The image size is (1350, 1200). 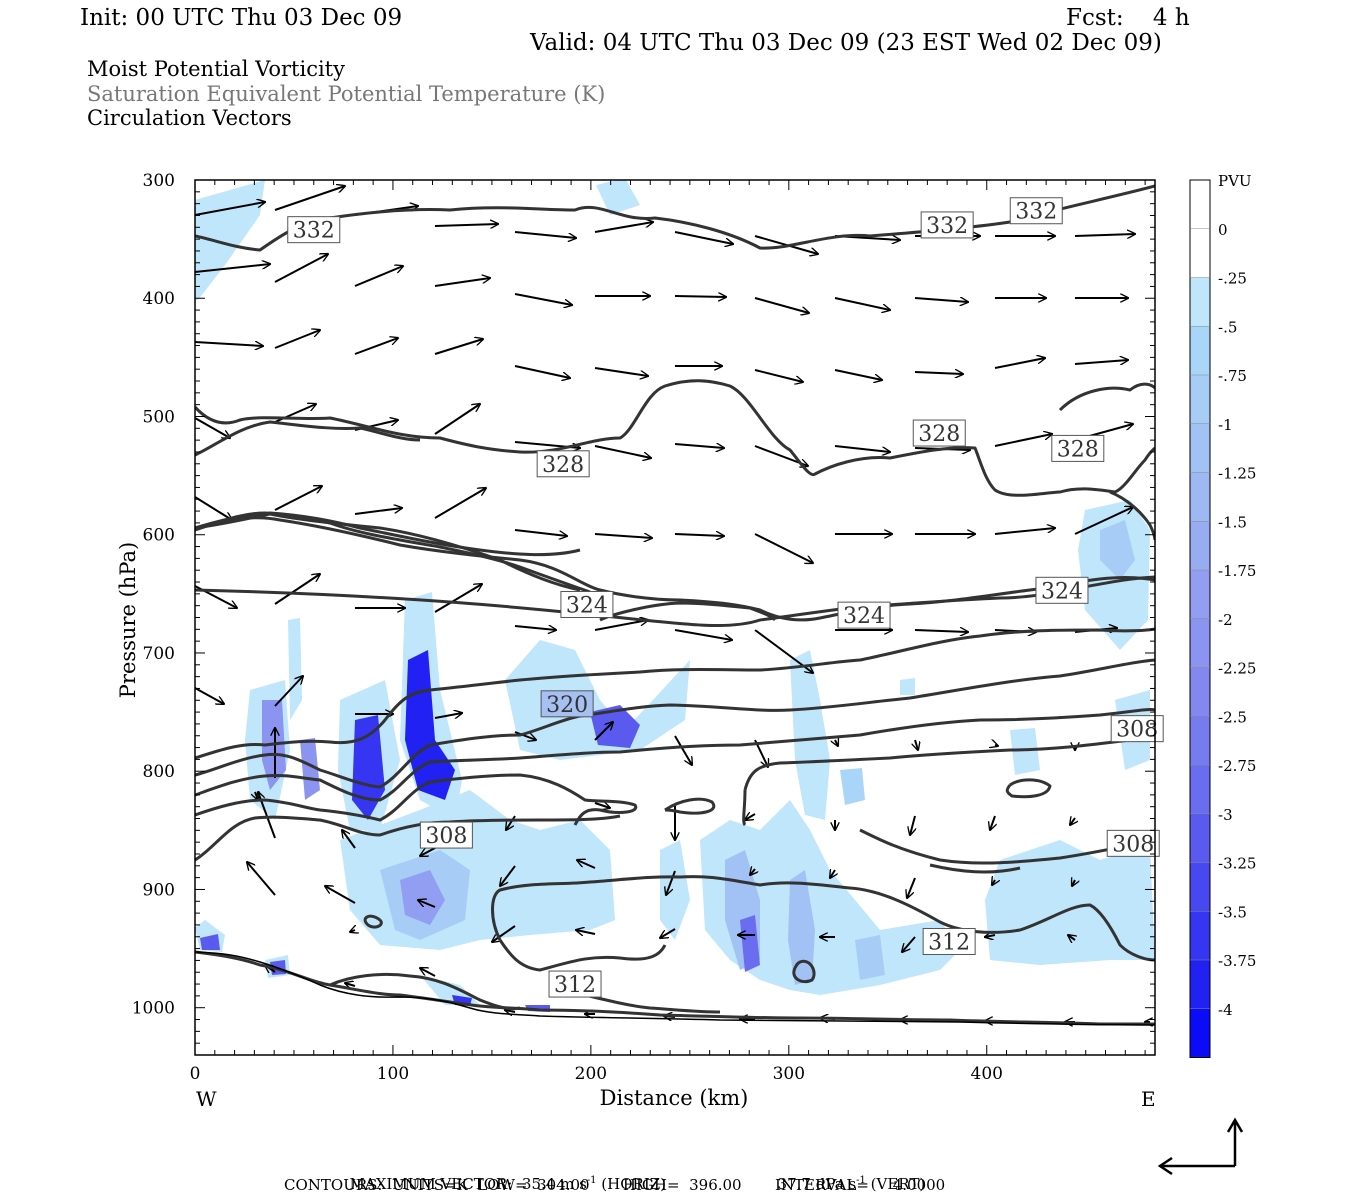 What do you see at coordinates (128, 620) in the screenshot?
I see `y-axis-label: Pressure (hPa)` at bounding box center [128, 620].